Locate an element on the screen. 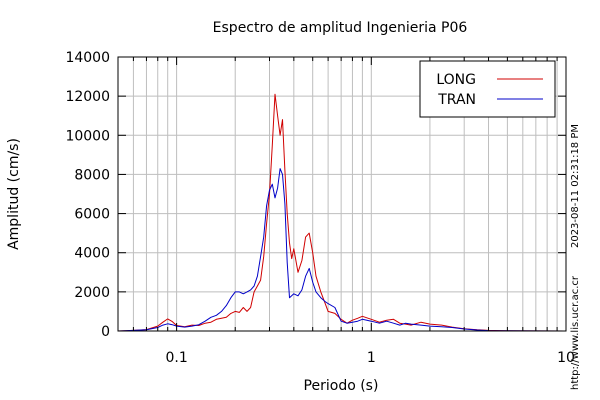  y-axis-label: Amplitud (cm/s) is located at coordinates (14, 194).